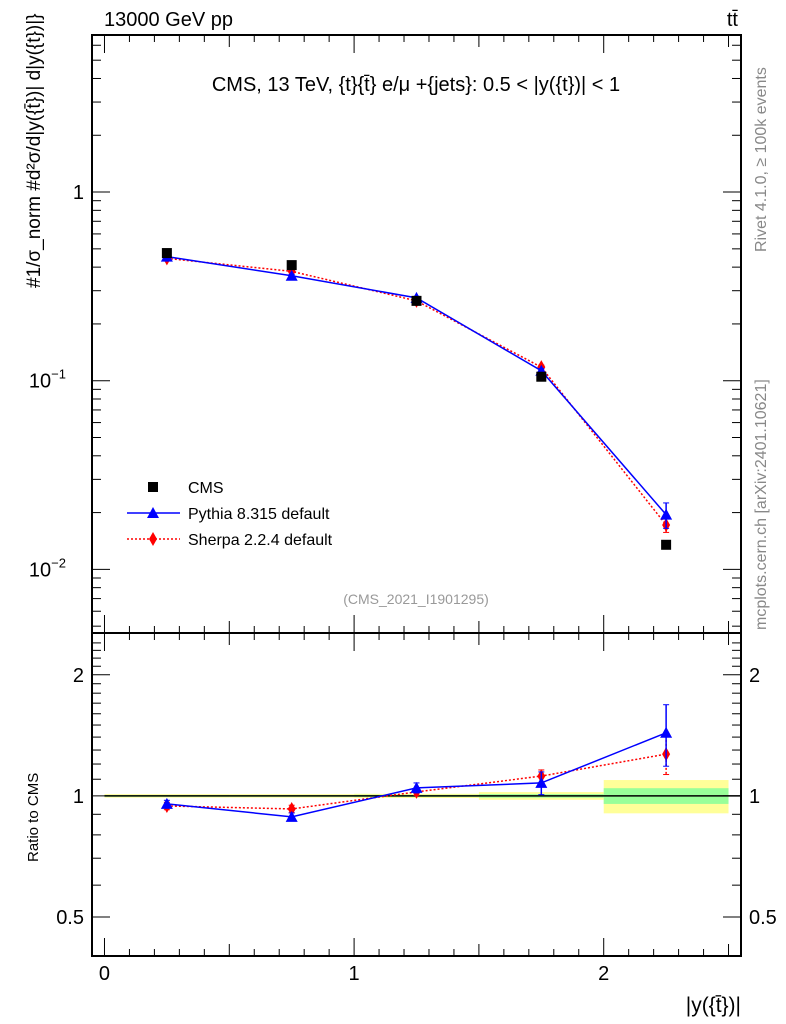  I want to click on y-tick-label-exponent: −1, so click(58, 374).